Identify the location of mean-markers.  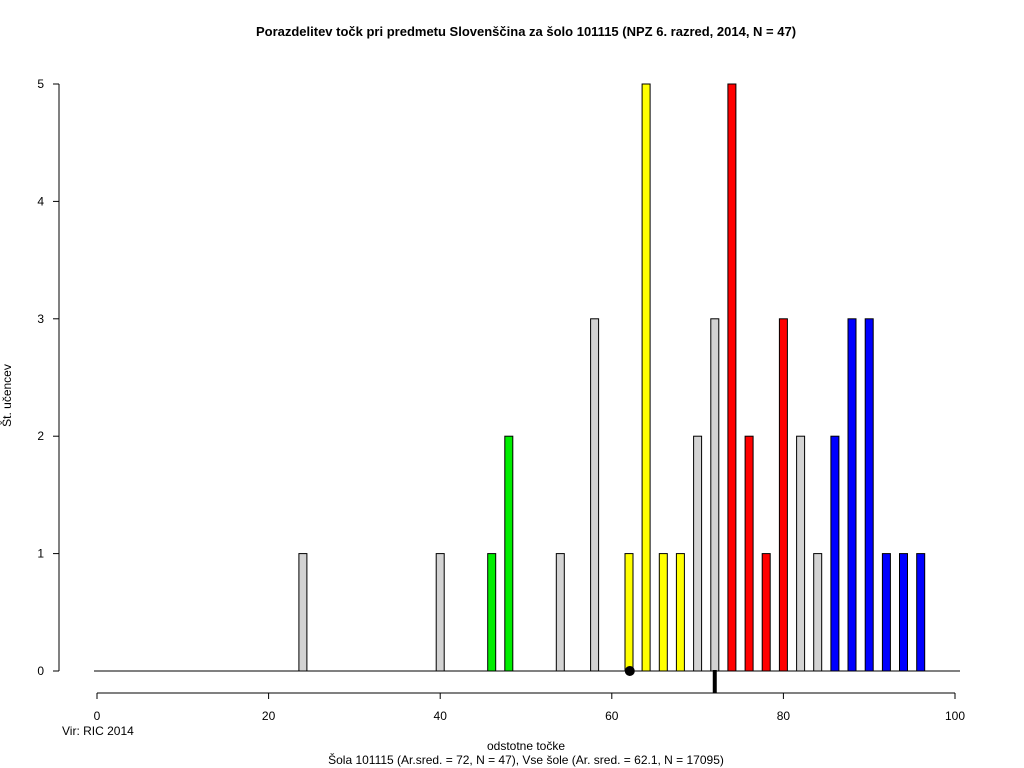
(670, 679).